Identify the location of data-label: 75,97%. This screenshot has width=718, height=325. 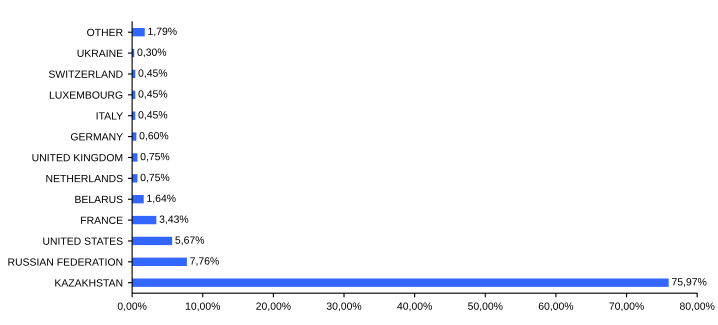
(689, 282).